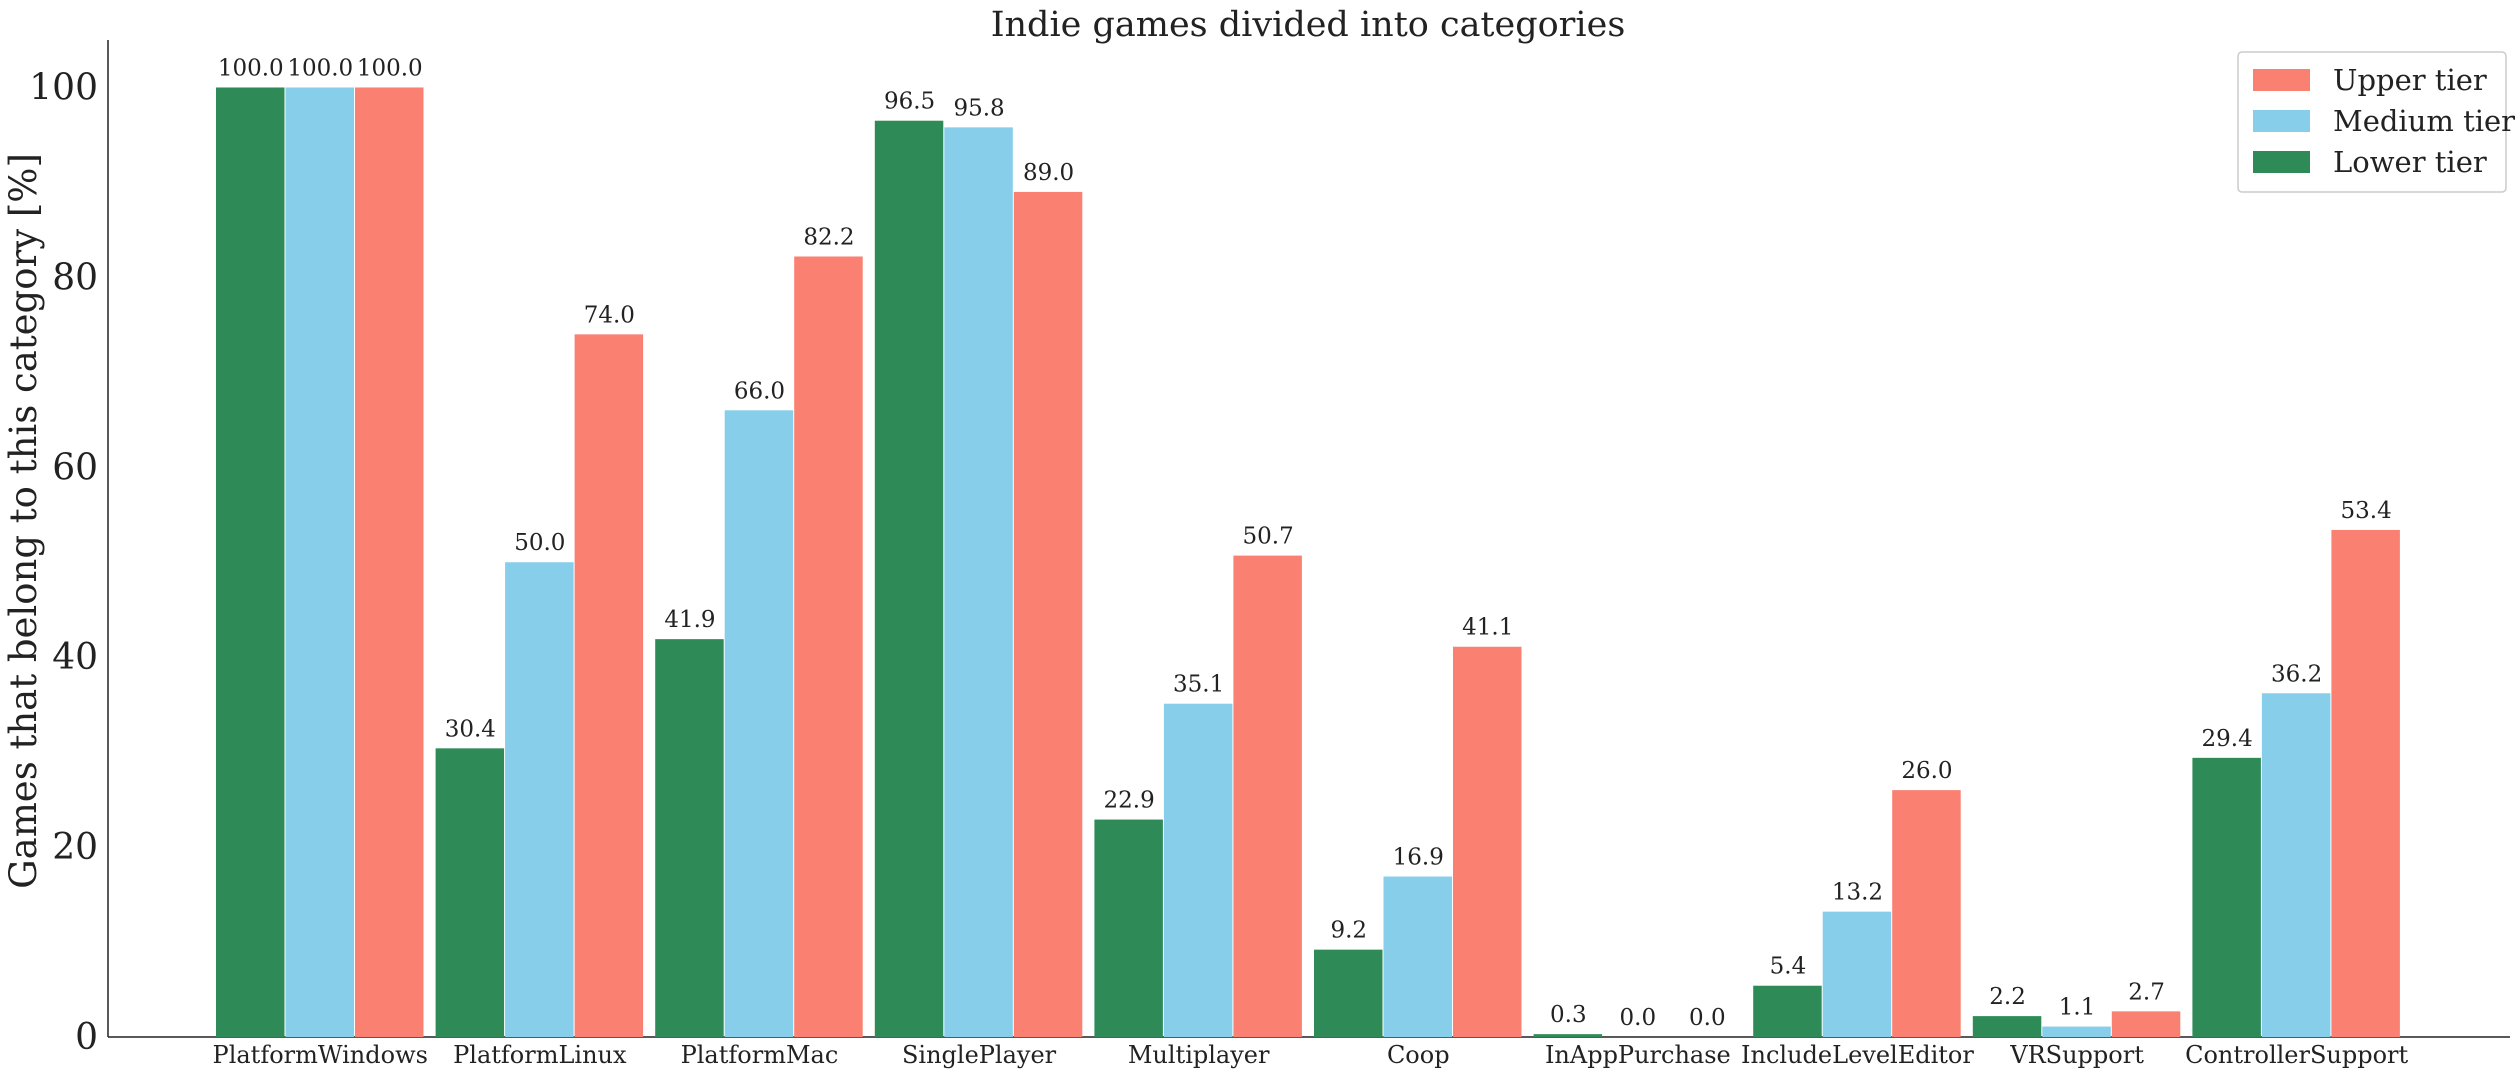  I want to click on x-tick-label: PlatformWindows, so click(320, 1055).